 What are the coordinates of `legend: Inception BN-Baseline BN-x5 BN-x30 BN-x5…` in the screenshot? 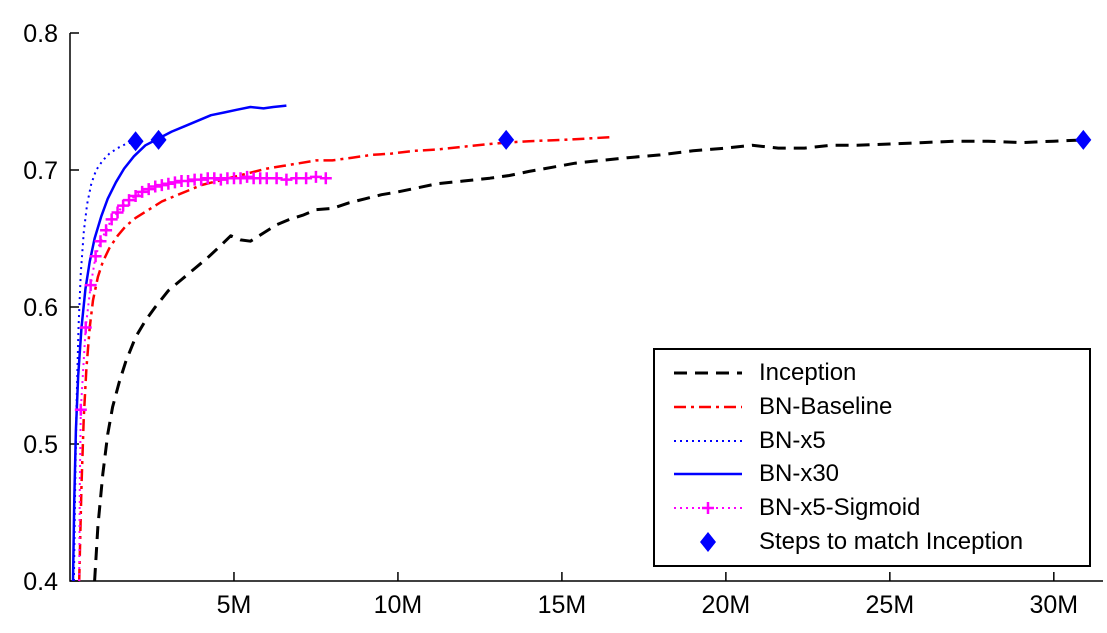 It's located at (872, 457).